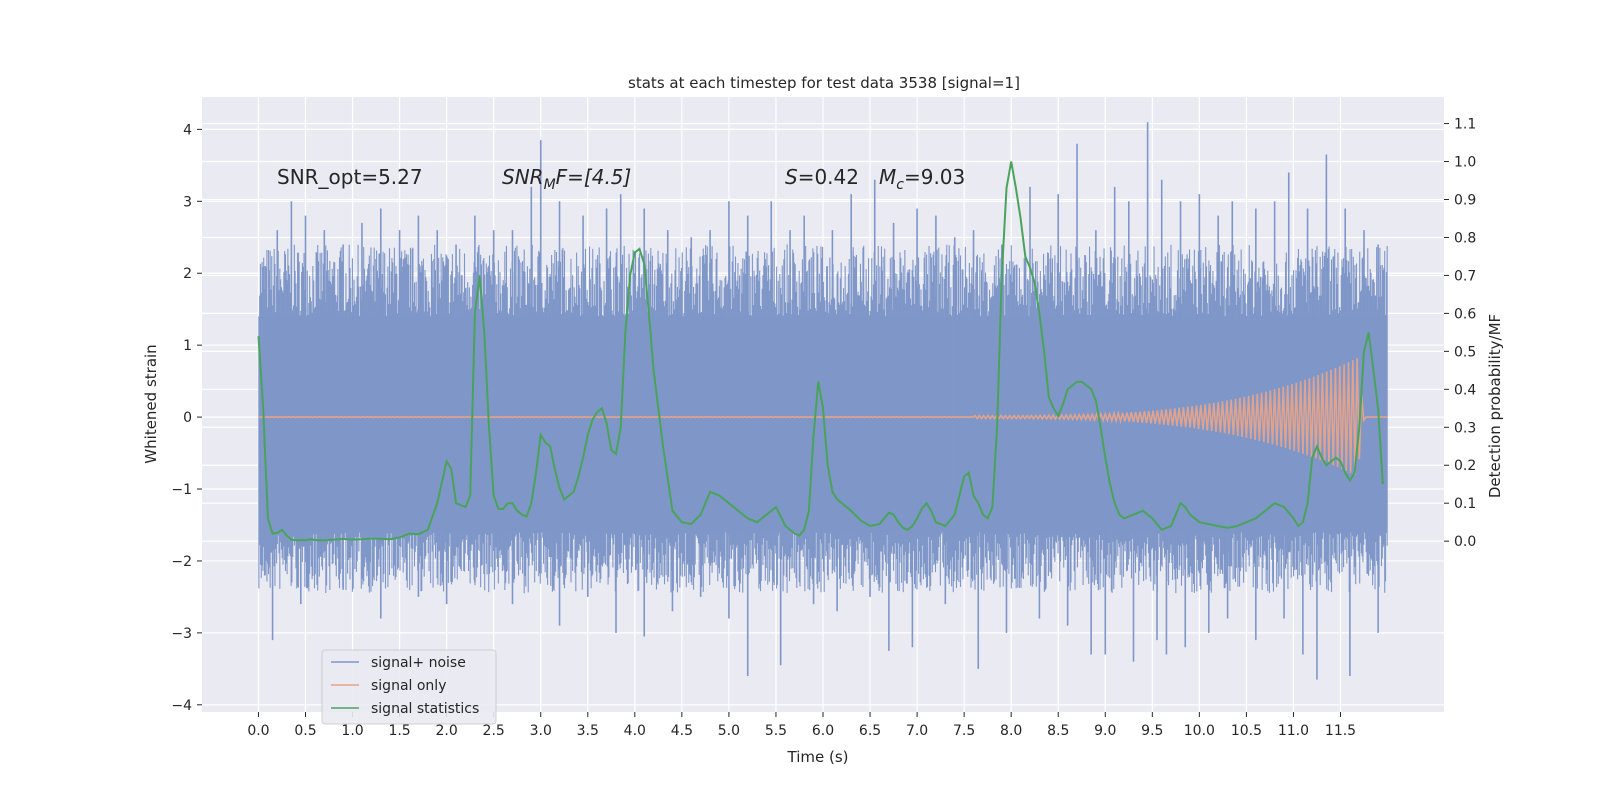 Image resolution: width=1600 pixels, height=800 pixels. What do you see at coordinates (181, 706) in the screenshot?
I see `y-tick-label: −4` at bounding box center [181, 706].